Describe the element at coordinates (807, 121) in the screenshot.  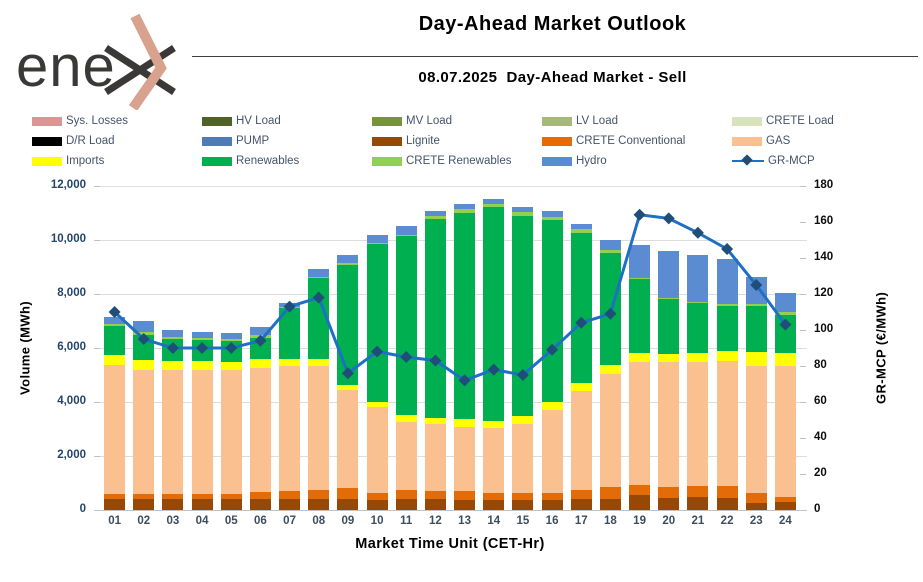
I see `legend-item-crete-load: CRETE Load` at that location.